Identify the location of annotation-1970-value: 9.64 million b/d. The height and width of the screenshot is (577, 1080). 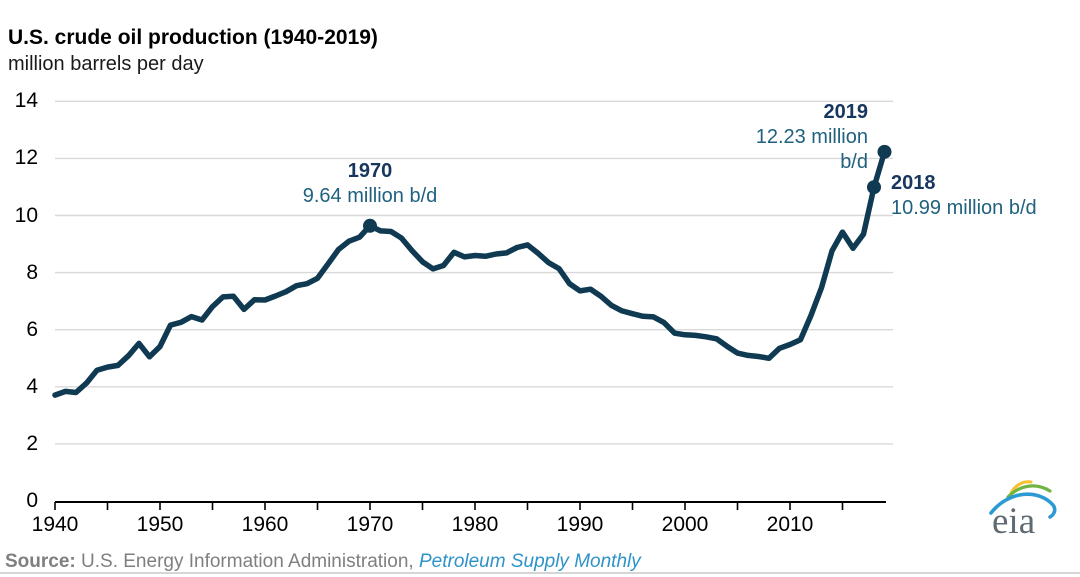
(370, 196).